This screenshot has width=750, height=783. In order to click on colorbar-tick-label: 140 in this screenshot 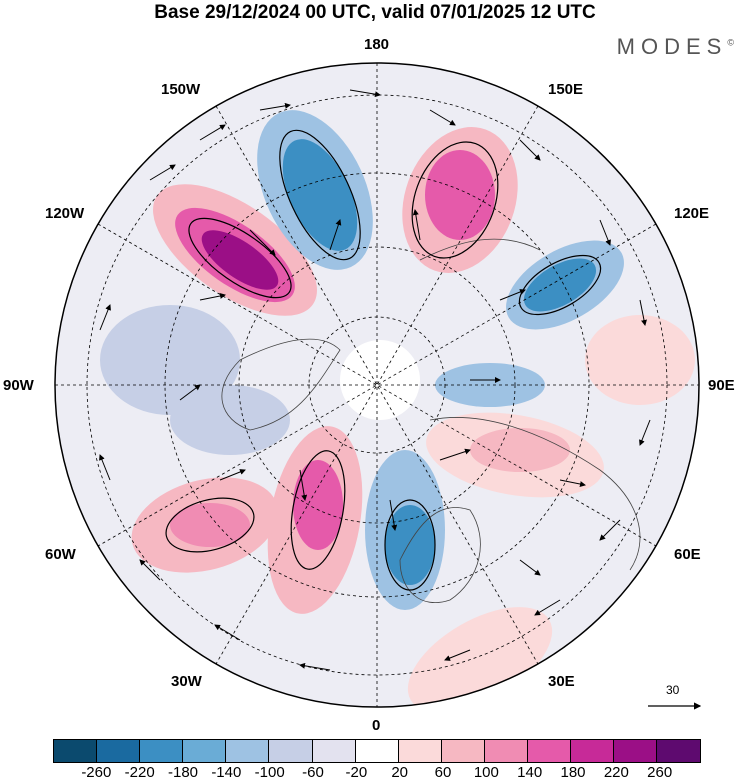, I will do `click(530, 772)`.